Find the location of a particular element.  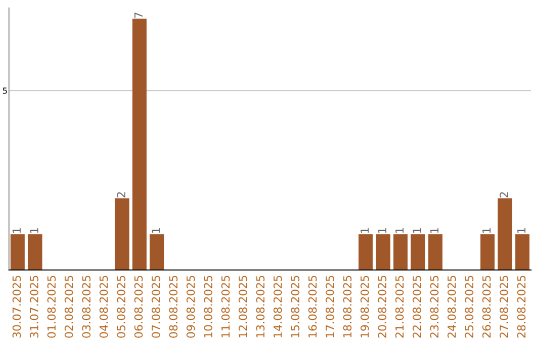

x-tick-label: 22.08.2025 is located at coordinates (417, 307).